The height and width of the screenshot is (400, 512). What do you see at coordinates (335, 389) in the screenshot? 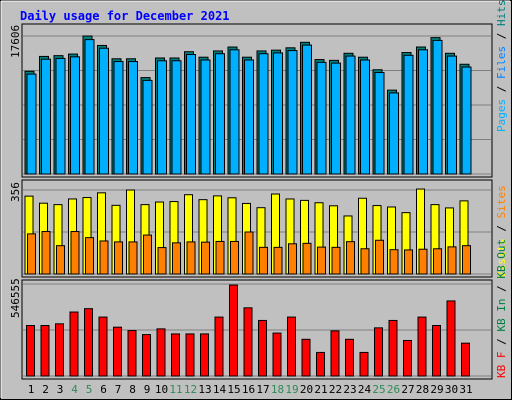
I see `x-tick-label: 22` at bounding box center [335, 389].